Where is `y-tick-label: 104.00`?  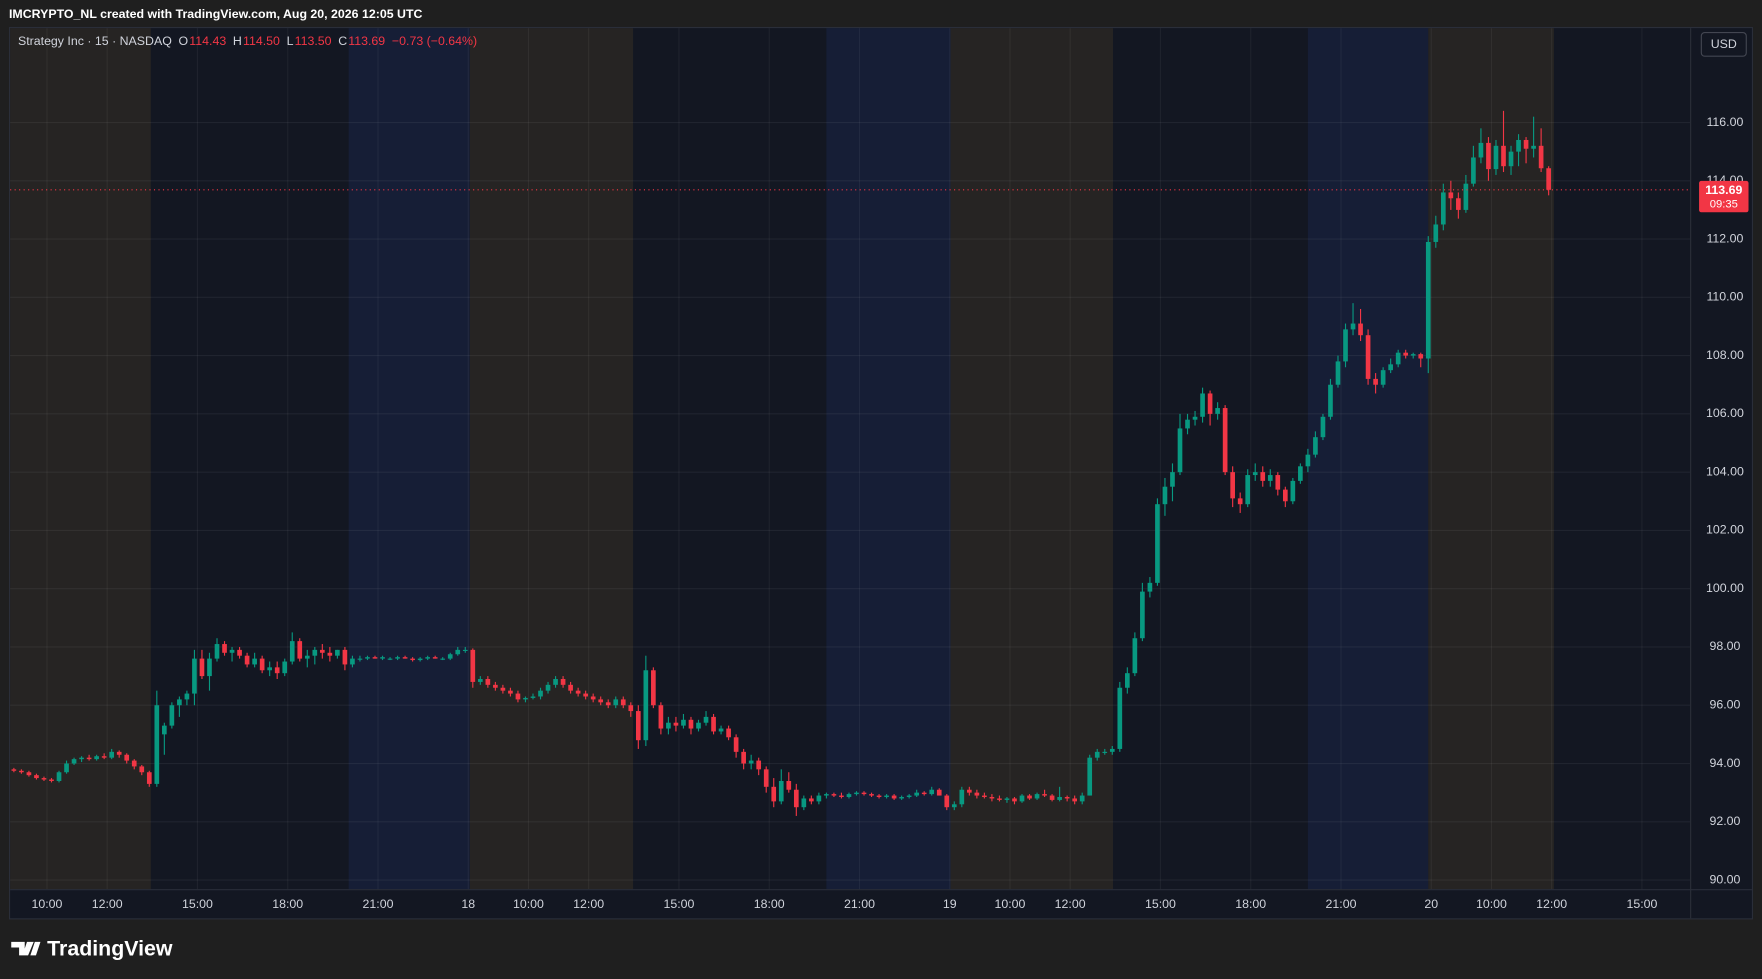 y-tick-label: 104.00 is located at coordinates (1725, 471).